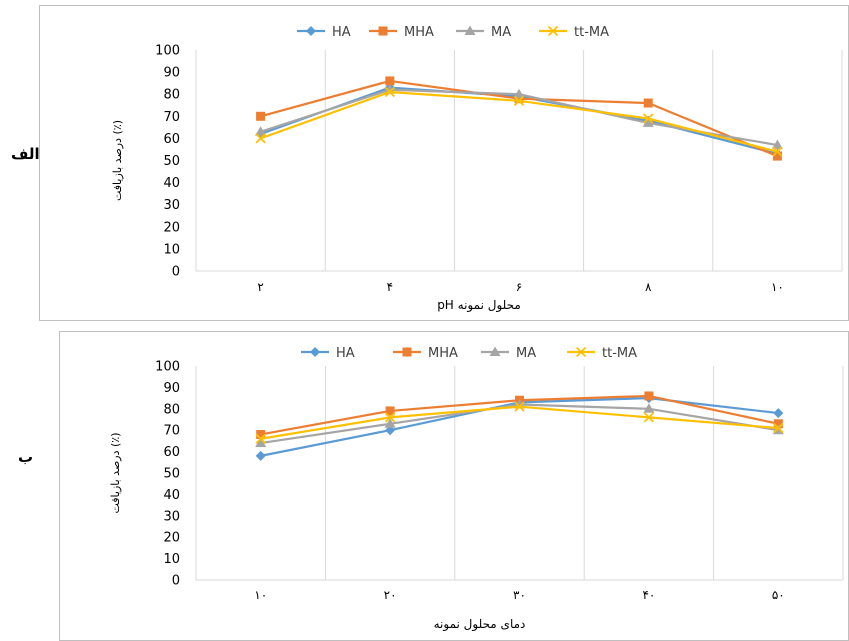  I want to click on x-tick-label: ۶, so click(519, 287).